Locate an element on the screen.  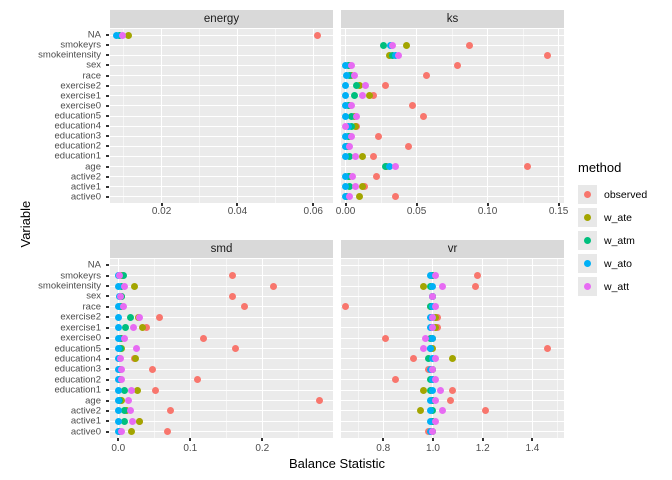
point-w_atm is located at coordinates (428, 359).